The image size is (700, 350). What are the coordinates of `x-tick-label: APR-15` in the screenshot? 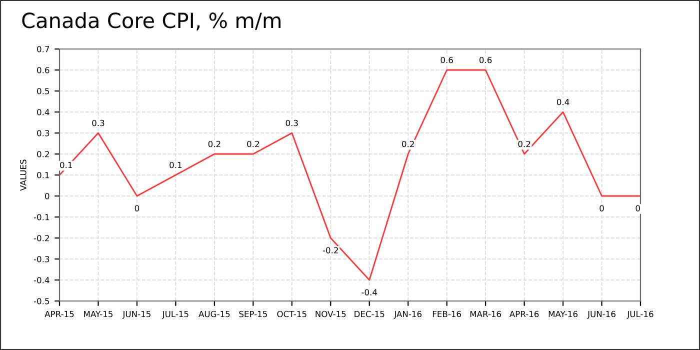 It's located at (59, 314).